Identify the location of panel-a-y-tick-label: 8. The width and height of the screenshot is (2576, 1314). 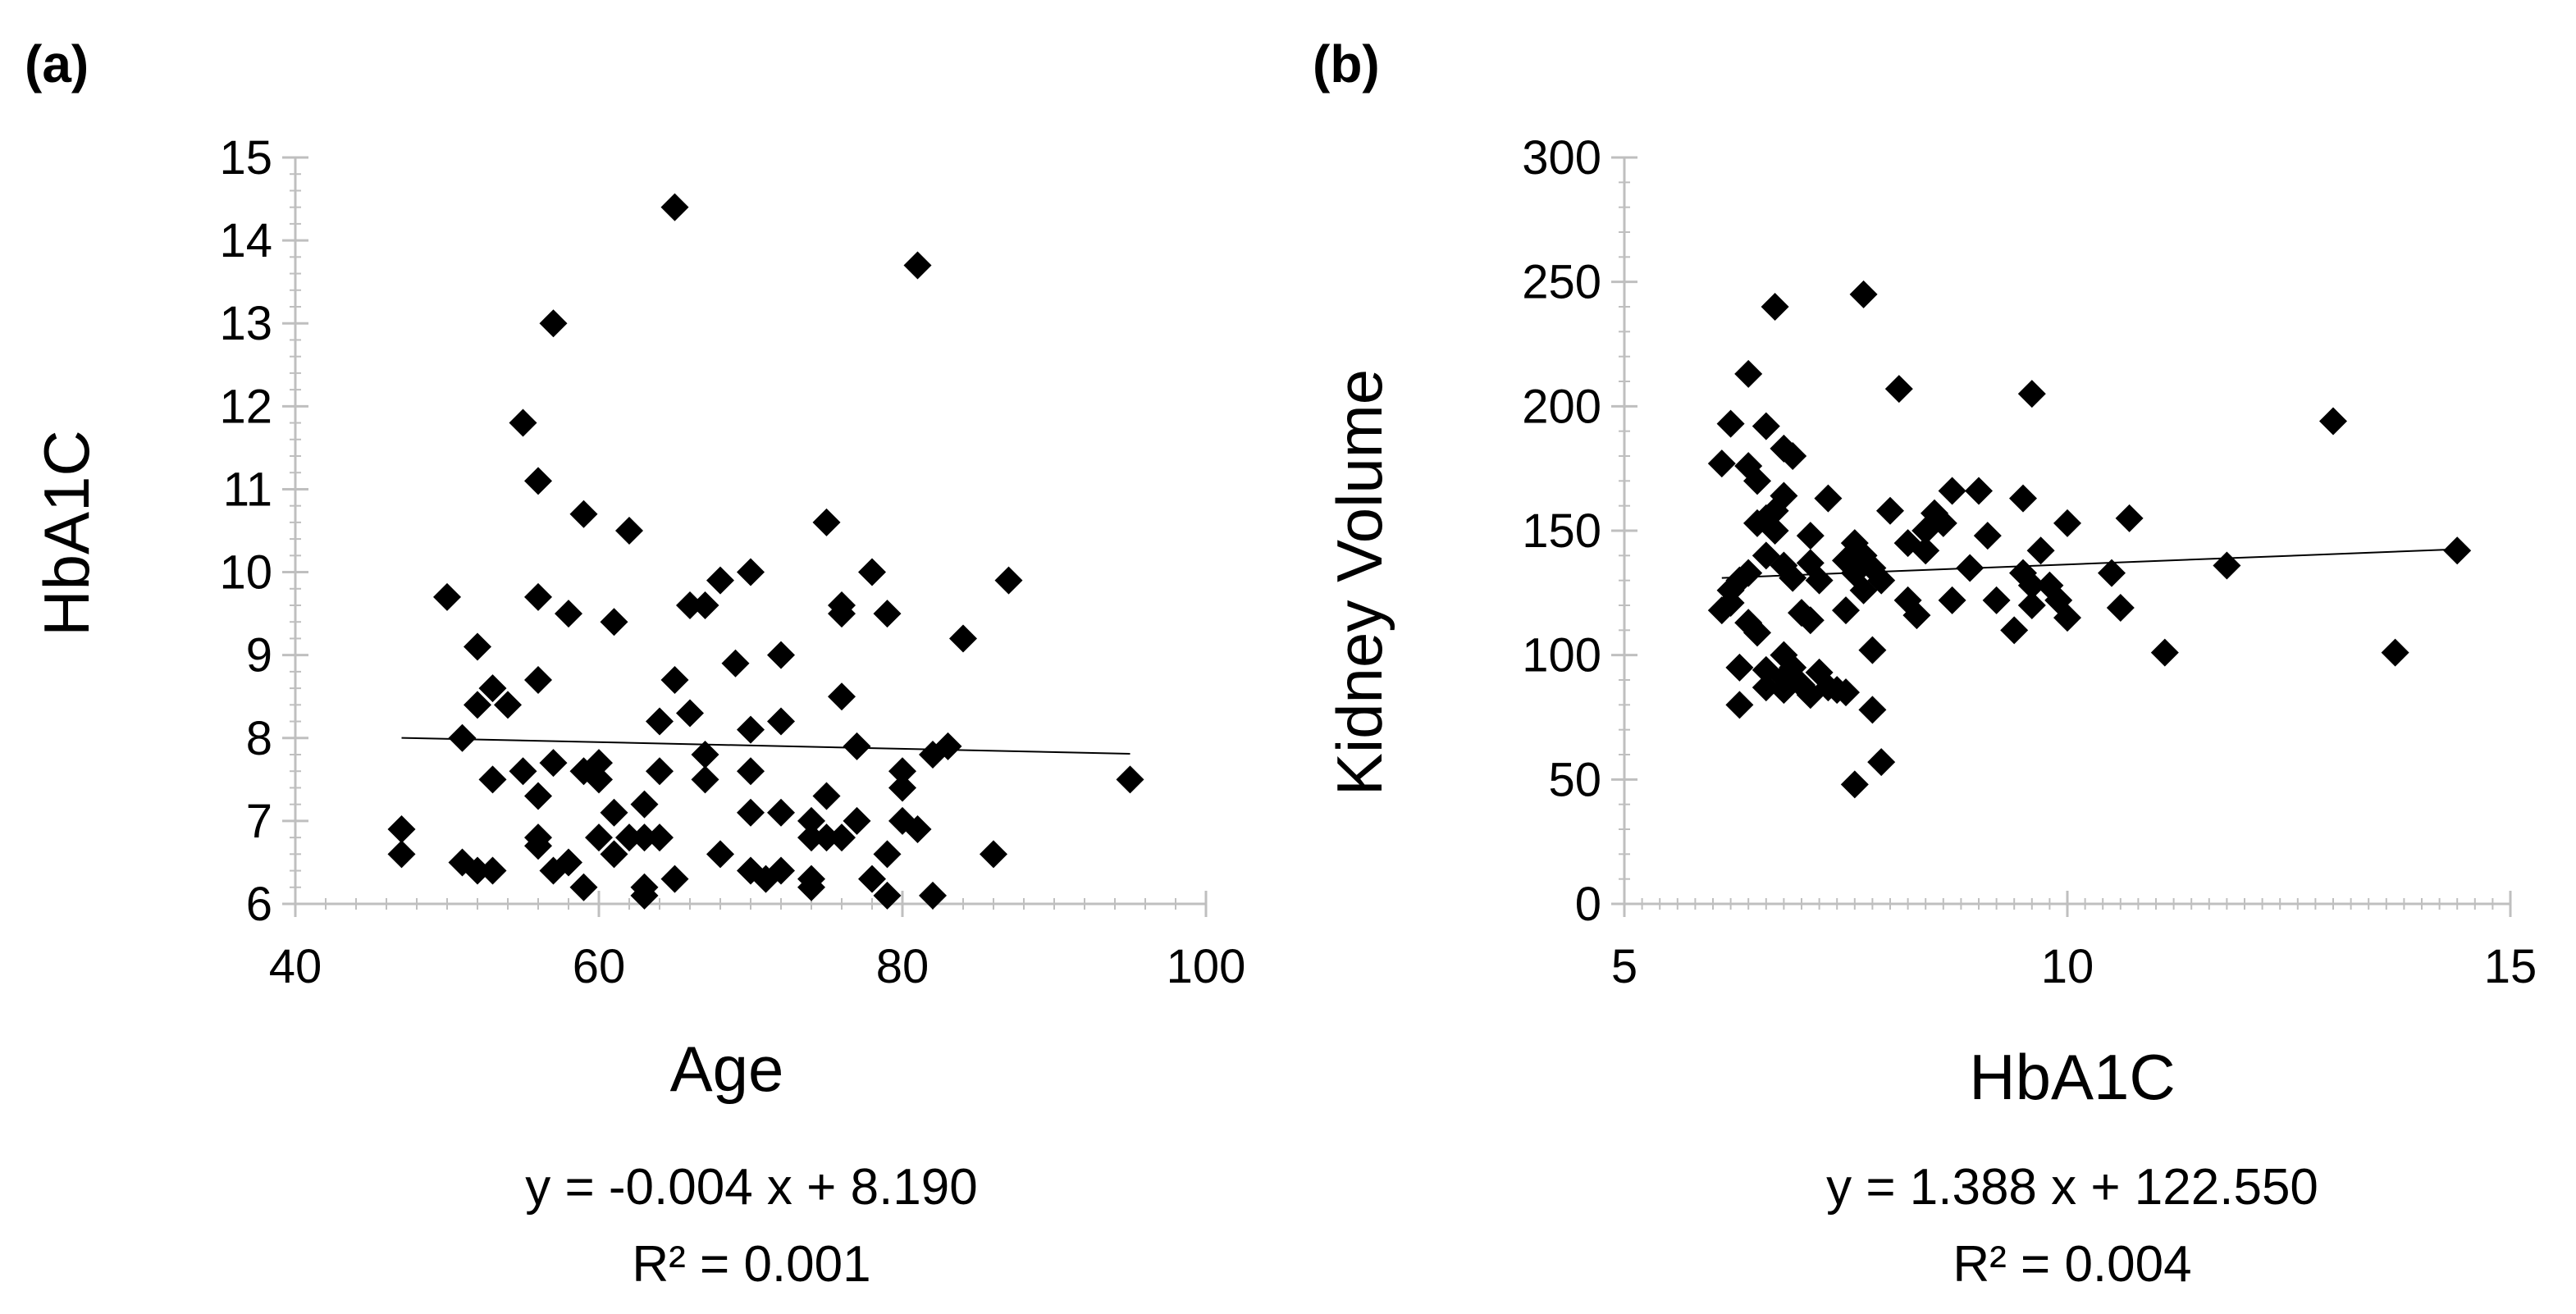
(259, 738).